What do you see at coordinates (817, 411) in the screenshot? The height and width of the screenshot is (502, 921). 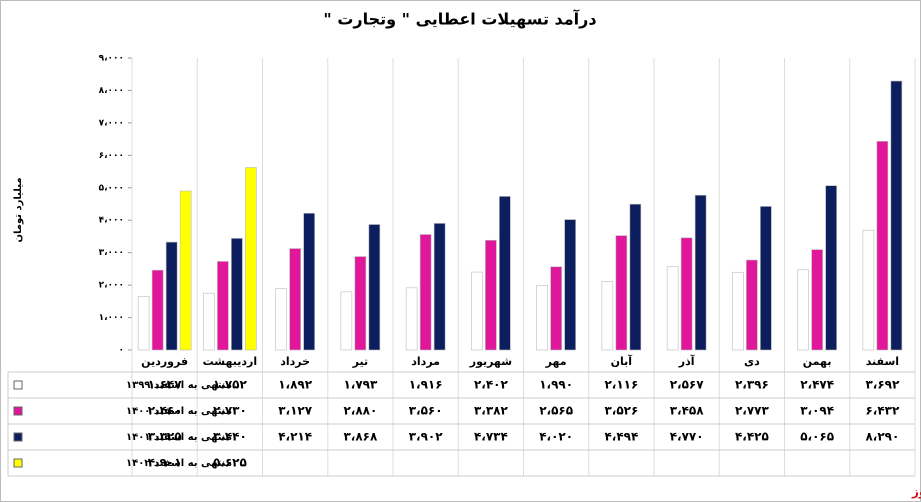 I see `table-value: ۳،۰۹۴` at bounding box center [817, 411].